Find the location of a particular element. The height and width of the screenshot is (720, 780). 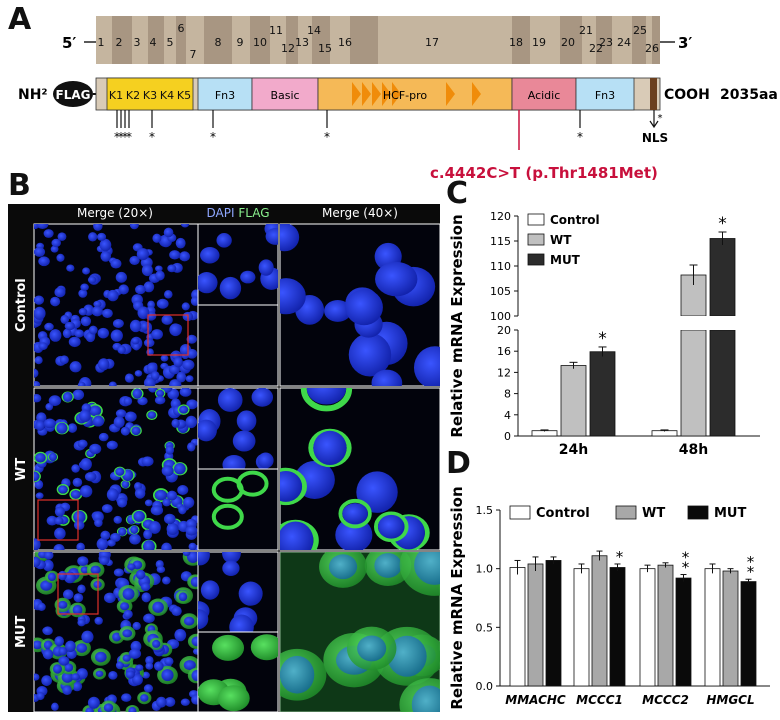

basic-domain is located at coordinates (285, 94).